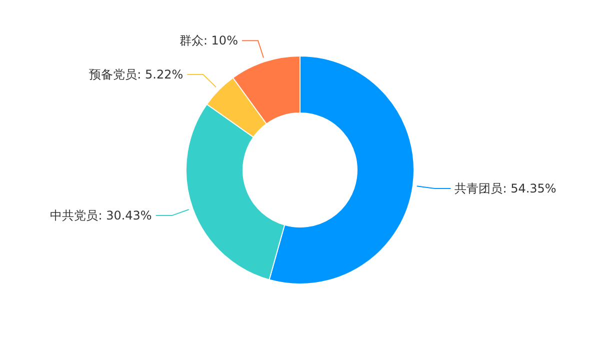  Describe the element at coordinates (101, 215) in the screenshot. I see `slice-label: 中共党员: 30.43%` at that location.